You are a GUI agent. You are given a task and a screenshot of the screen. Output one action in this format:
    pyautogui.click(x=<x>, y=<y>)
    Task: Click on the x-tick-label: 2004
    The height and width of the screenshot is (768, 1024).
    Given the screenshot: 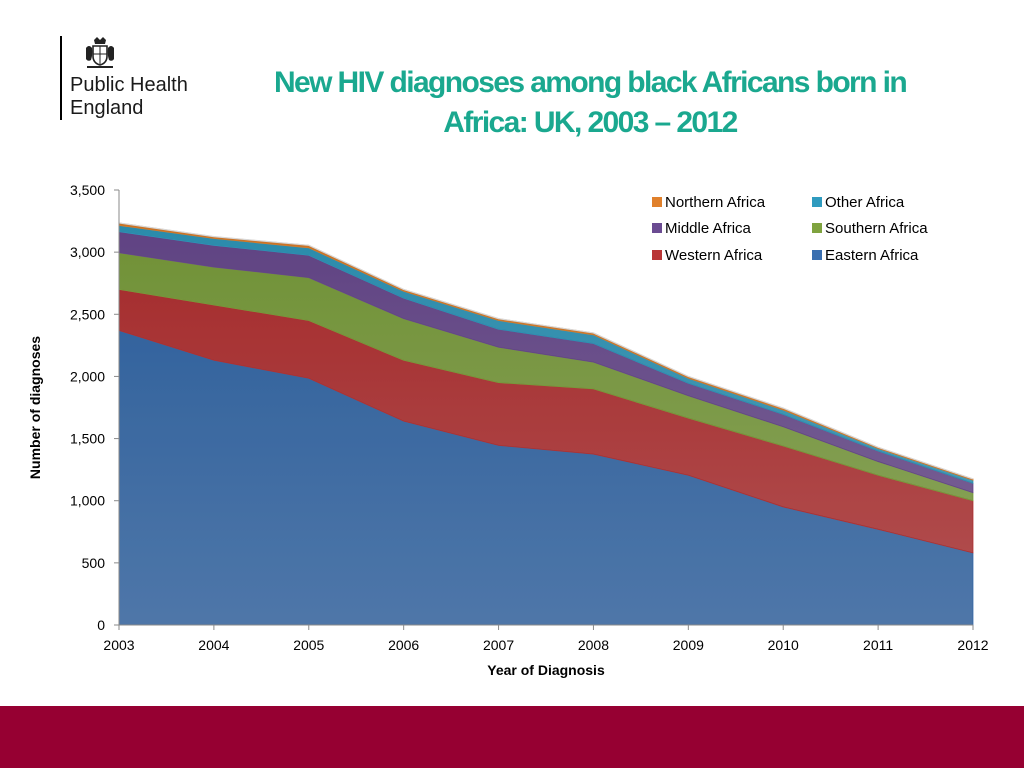 What is the action you would take?
    pyautogui.click(x=213, y=645)
    